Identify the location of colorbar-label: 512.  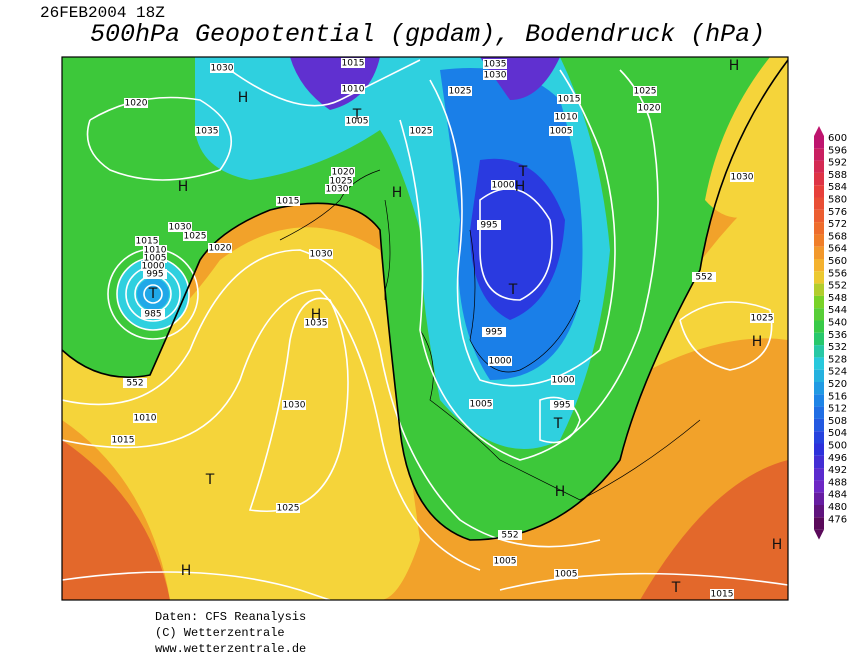
(837, 409).